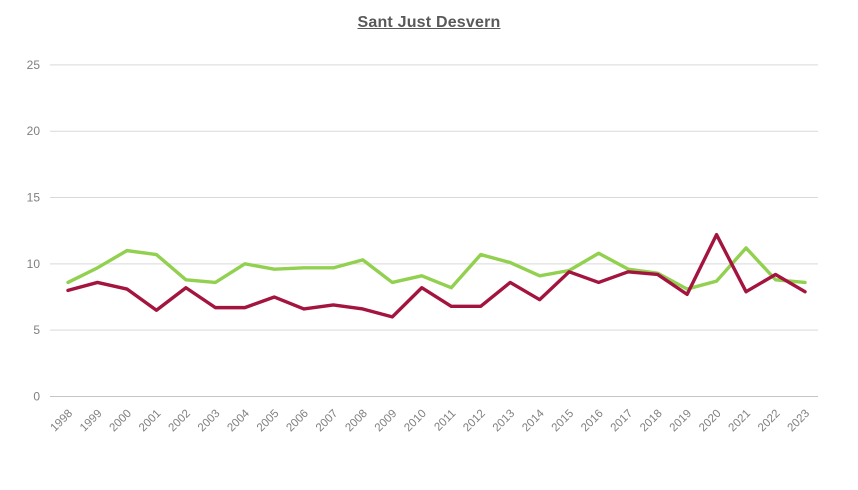 The image size is (858, 490). What do you see at coordinates (209, 421) in the screenshot?
I see `x-tick-label: 2003` at bounding box center [209, 421].